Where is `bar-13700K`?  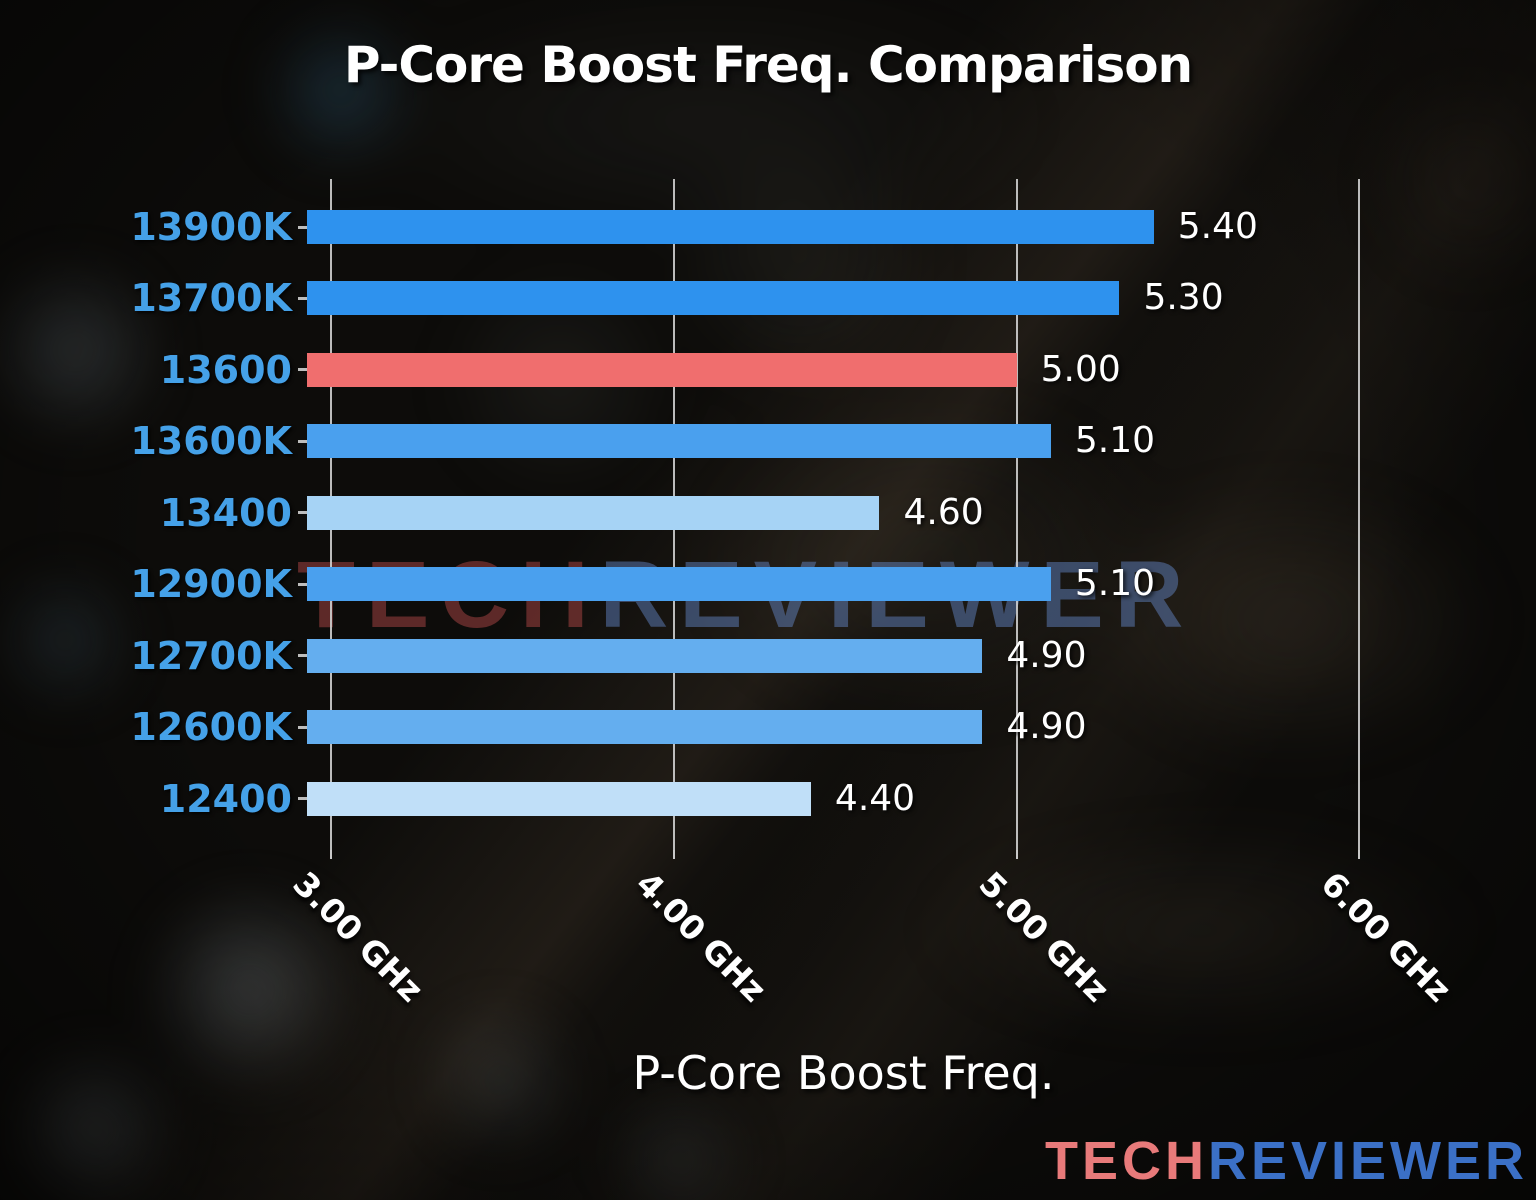 bar-13700K is located at coordinates (713, 298).